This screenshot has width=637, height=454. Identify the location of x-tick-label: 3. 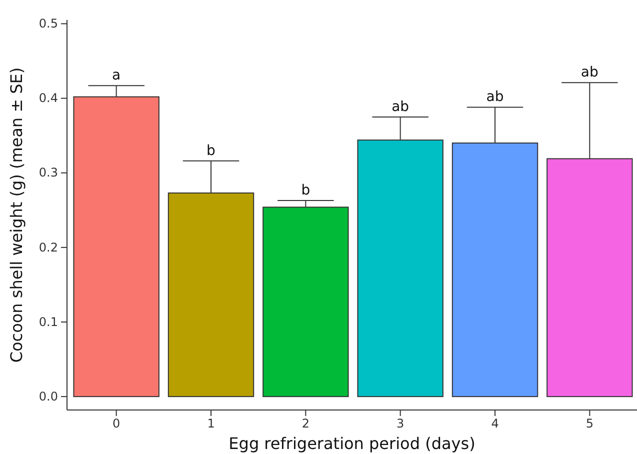
(400, 423).